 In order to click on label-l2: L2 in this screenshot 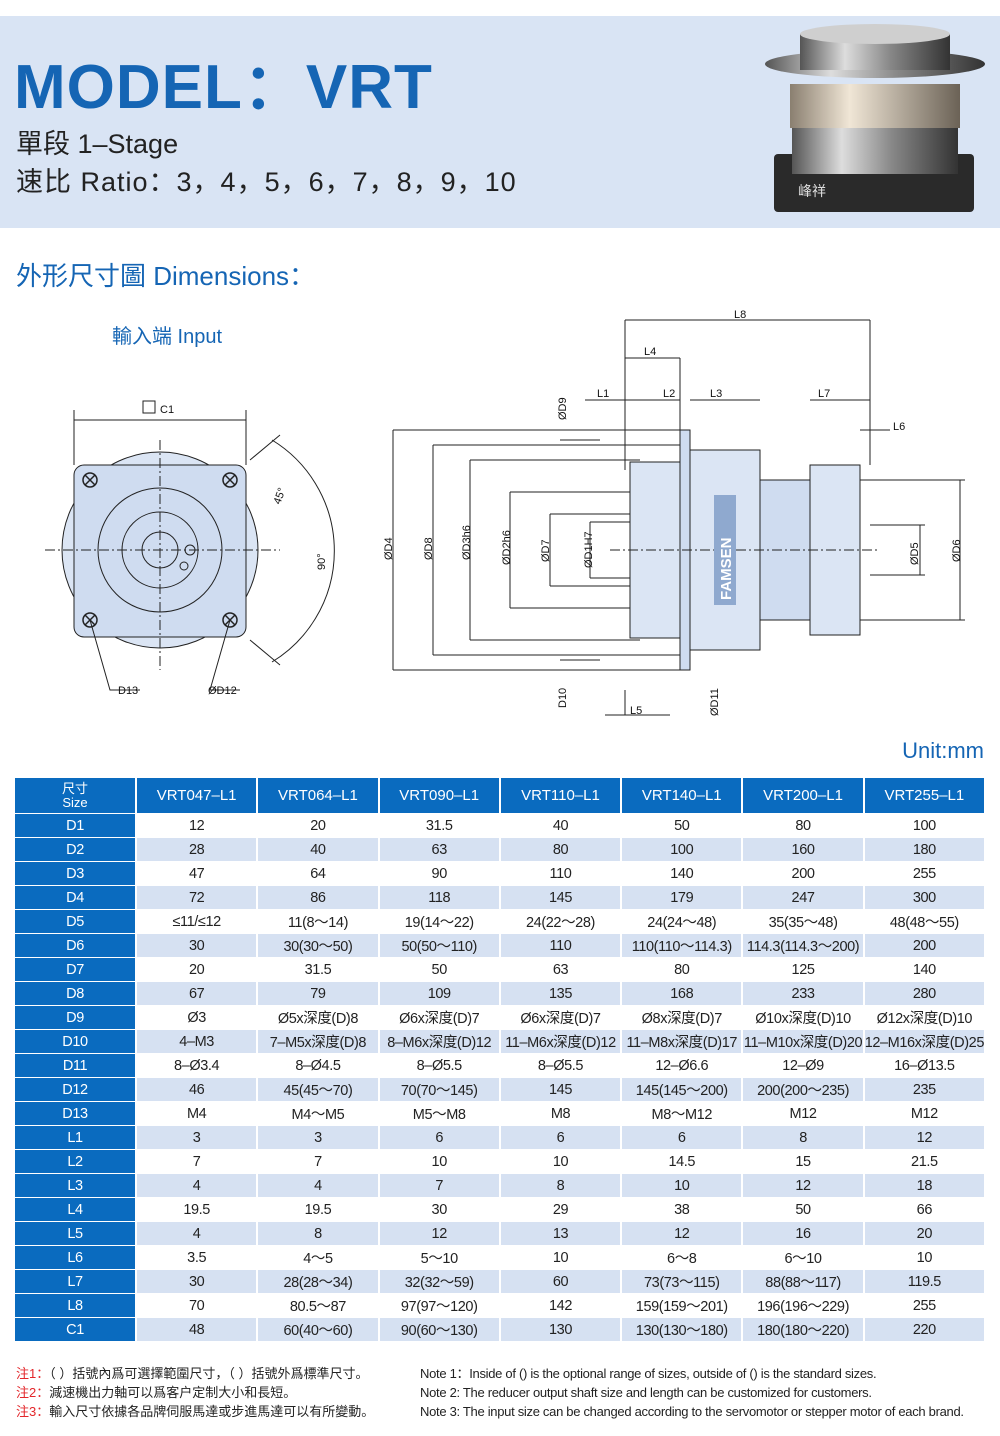, I will do `click(669, 394)`.